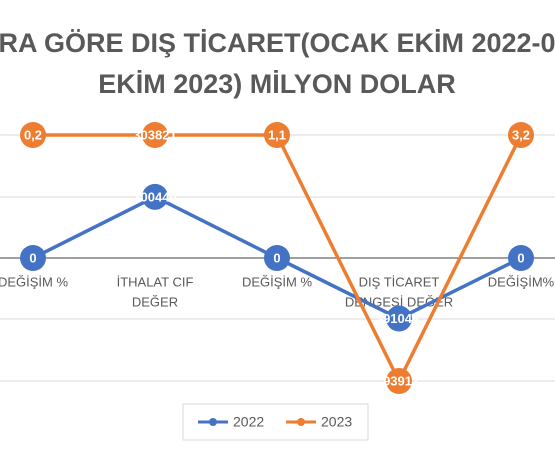  I want to click on legend-label: 2023, so click(336, 422).